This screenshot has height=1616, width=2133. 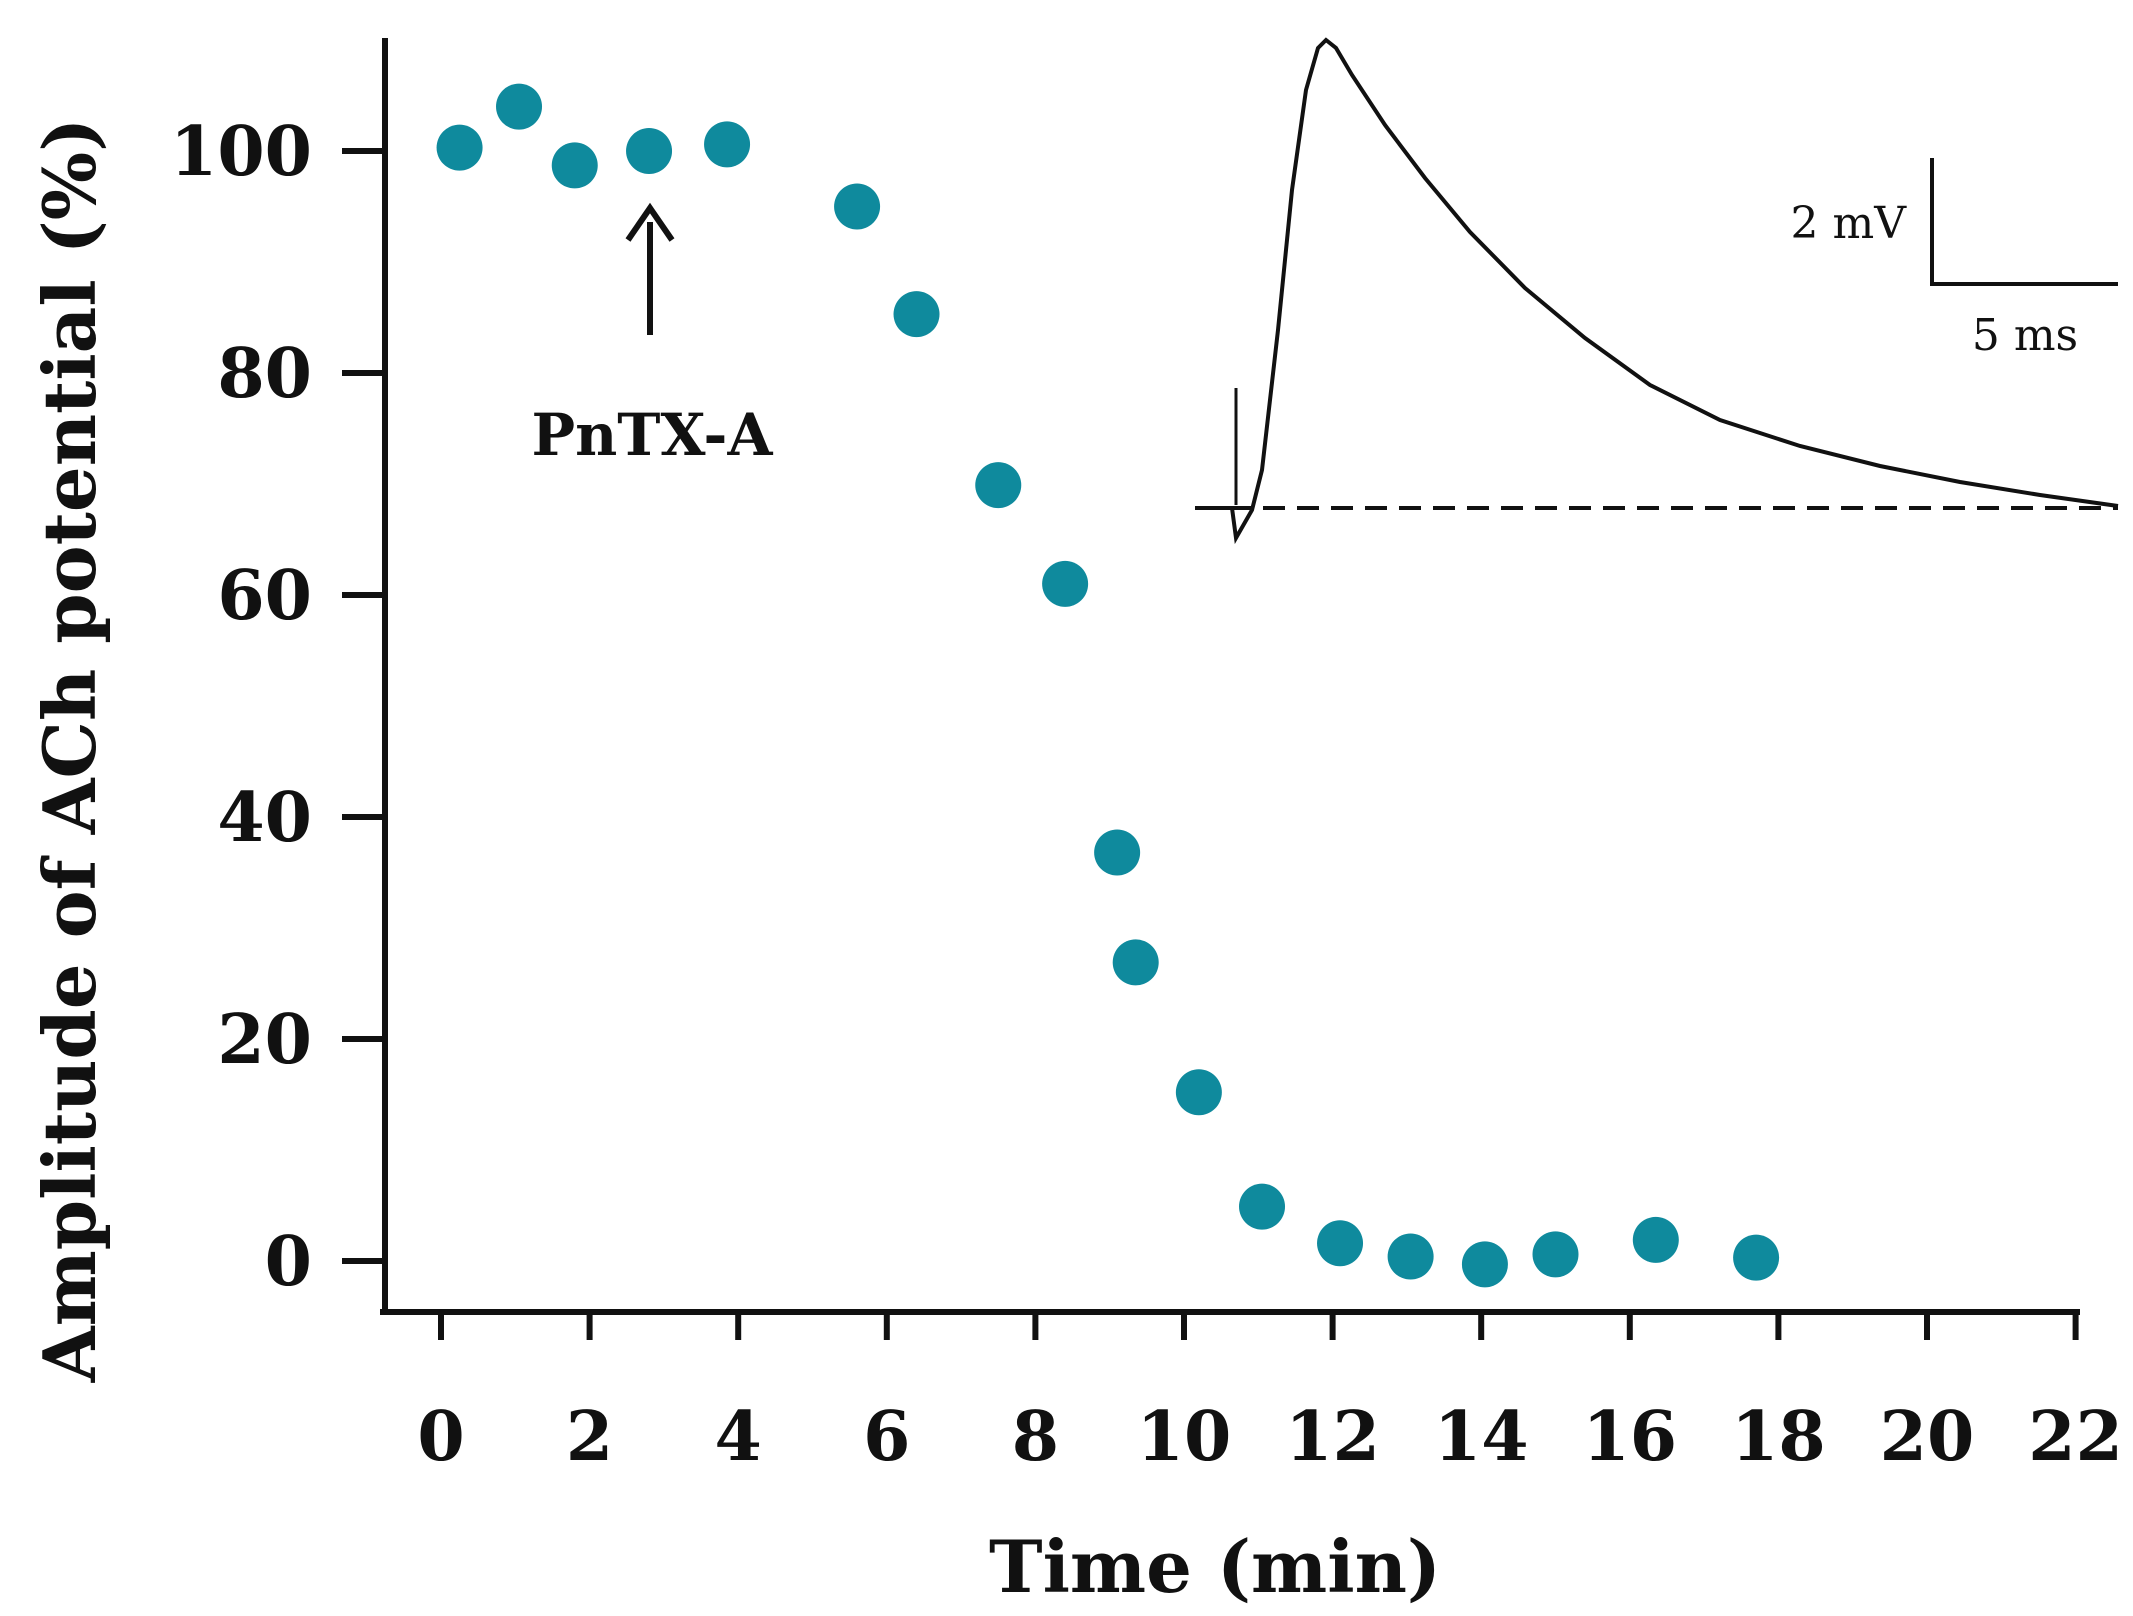 I want to click on annotation-label: PnTX-A, so click(x=653, y=435).